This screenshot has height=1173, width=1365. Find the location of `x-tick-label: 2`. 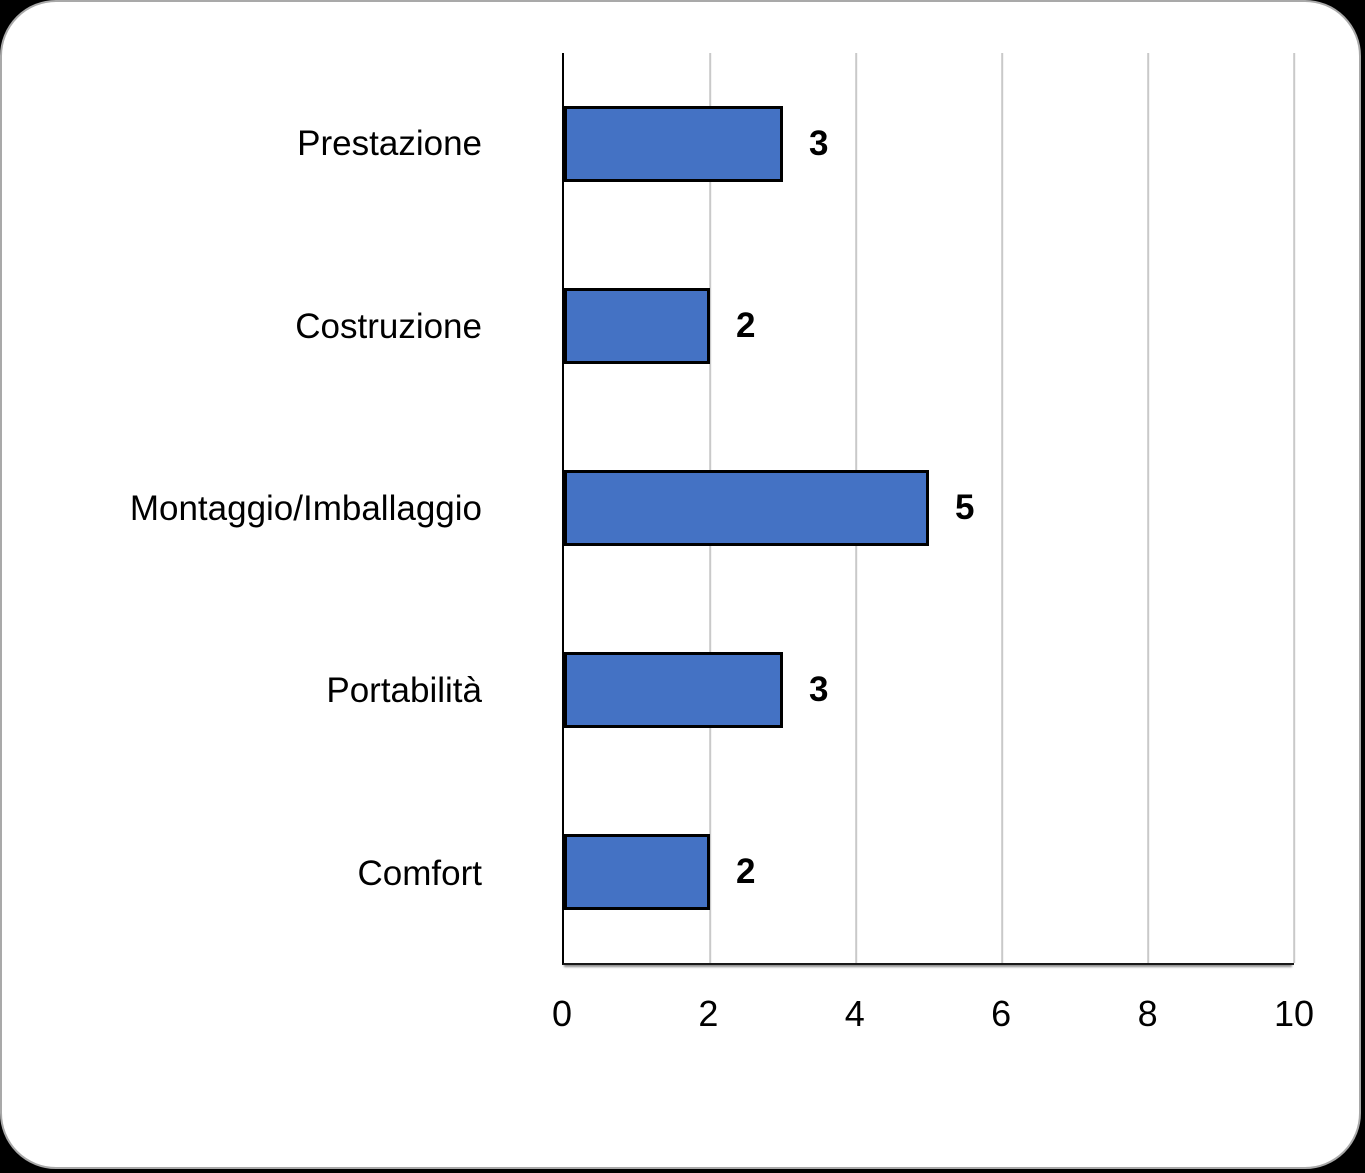

x-tick-label: 2 is located at coordinates (708, 1013).